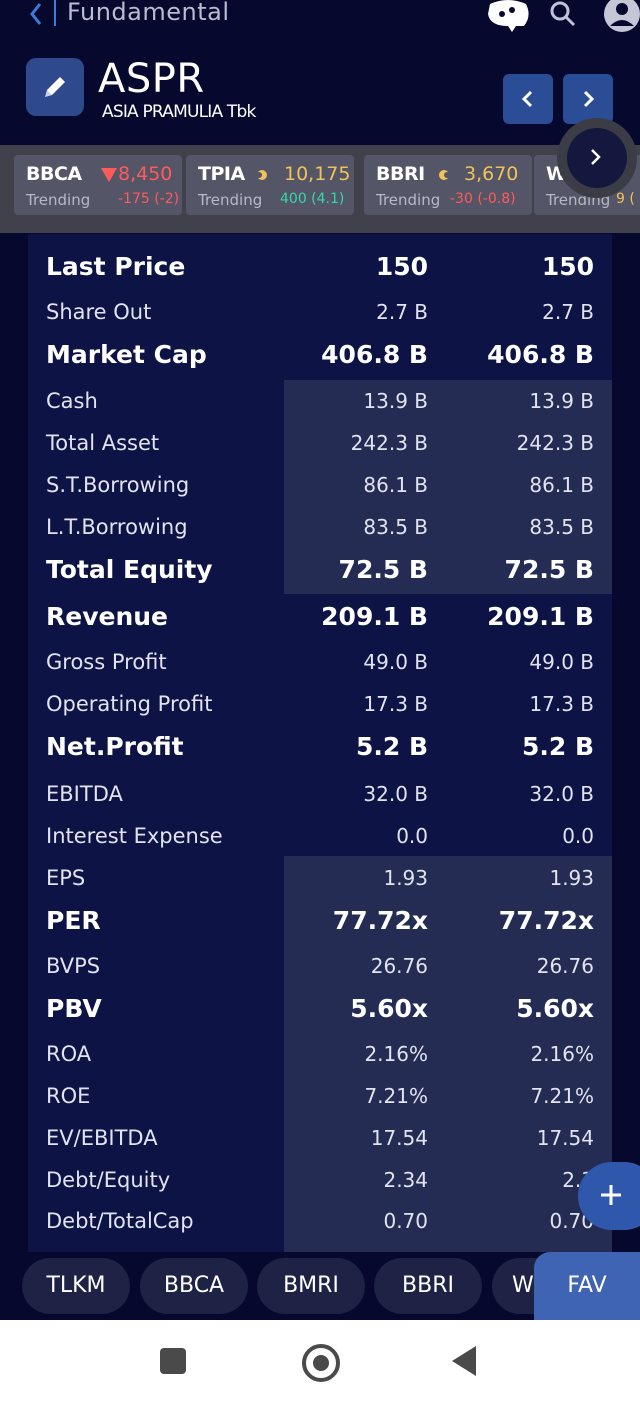 The width and height of the screenshot is (640, 1404). Describe the element at coordinates (73, 920) in the screenshot. I see `row-label: PER` at that location.